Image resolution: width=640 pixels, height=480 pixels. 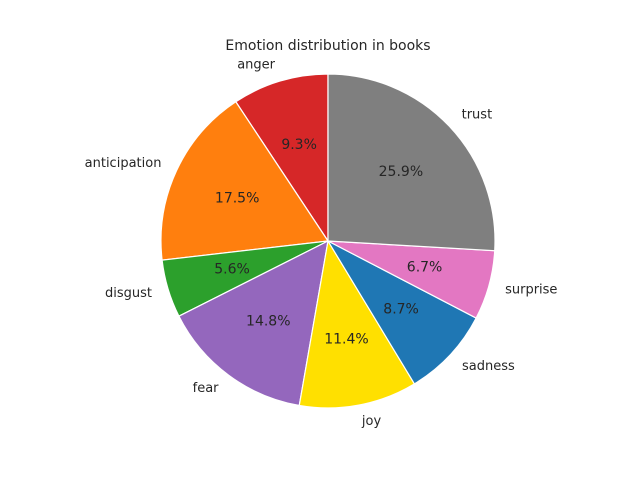 What do you see at coordinates (425, 268) in the screenshot?
I see `pie-percent-label-surprise: 6.7%` at bounding box center [425, 268].